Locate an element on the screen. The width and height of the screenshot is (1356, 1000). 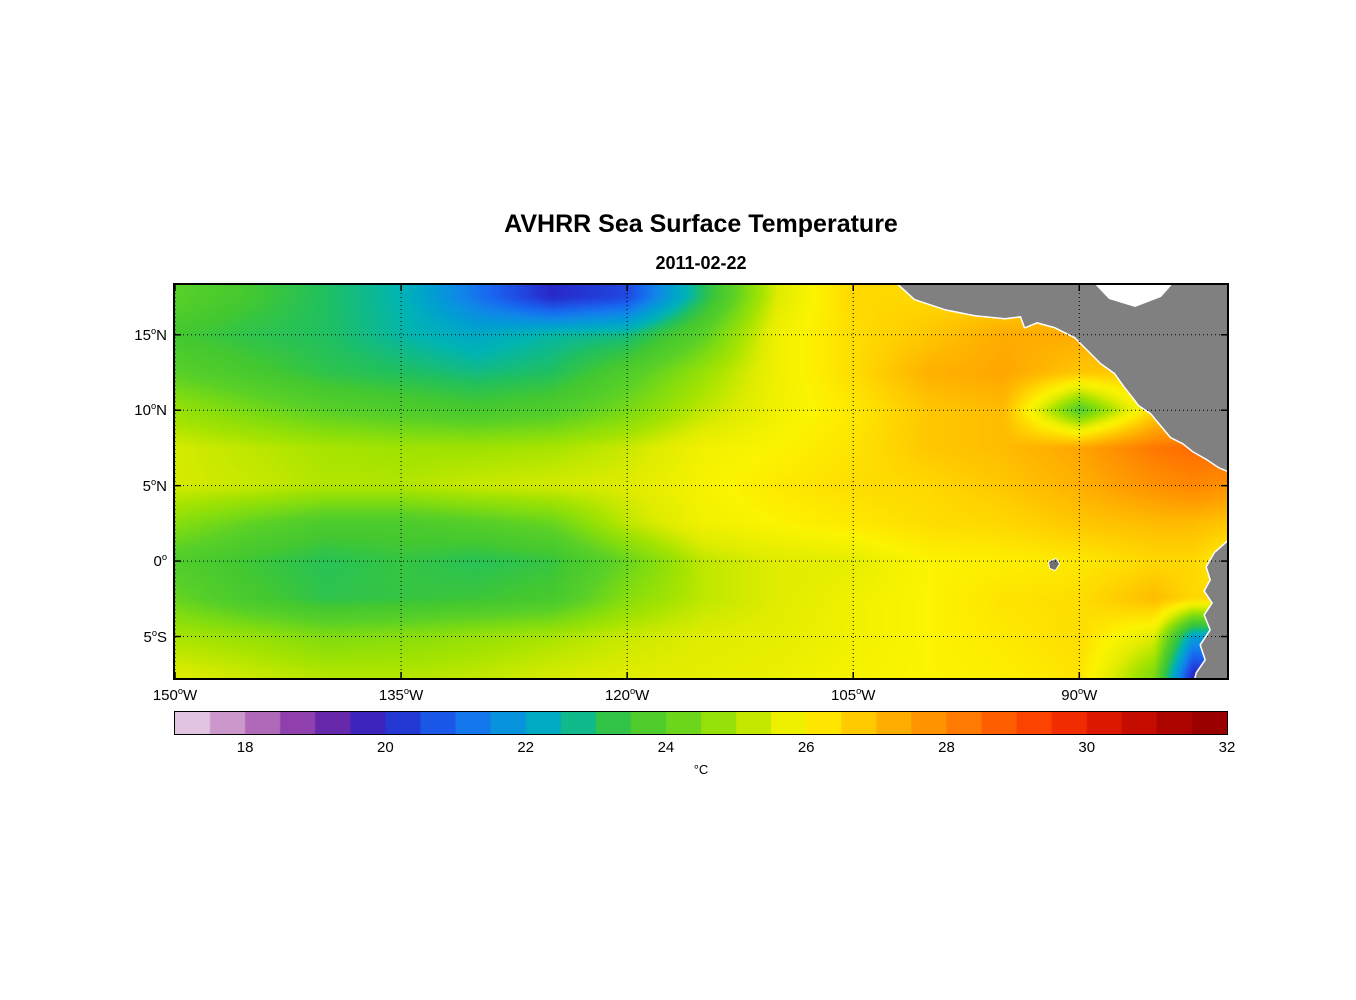
colorbar-units-label: °C is located at coordinates (701, 769).